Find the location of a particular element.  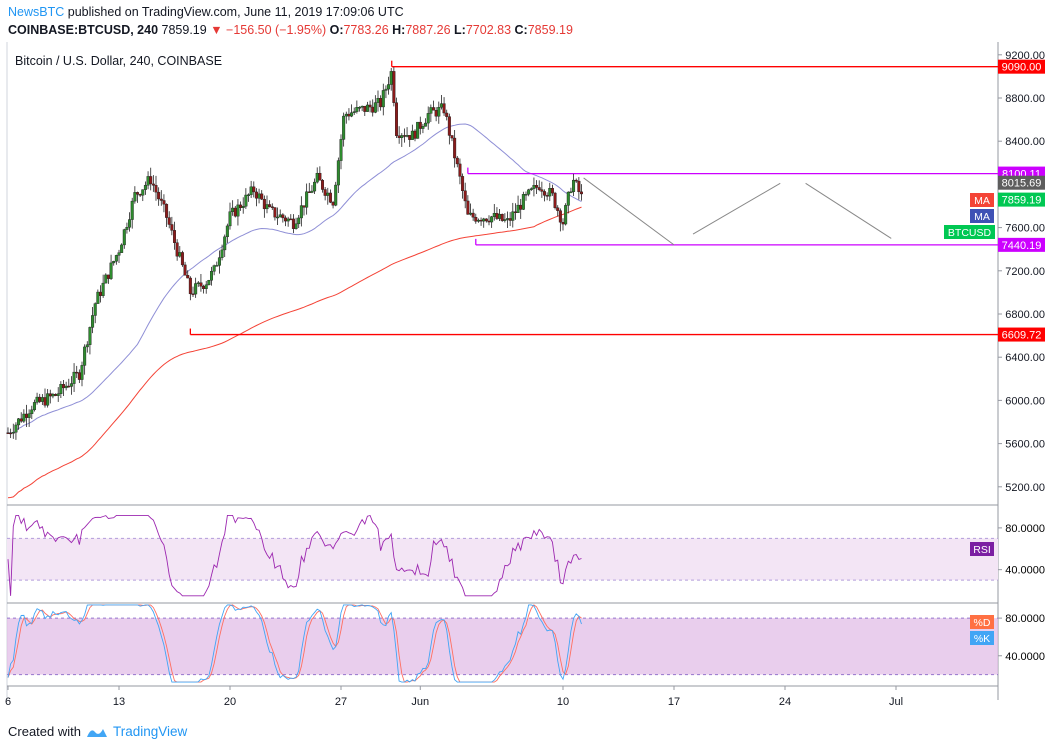

price-tick-label: 9200.00 is located at coordinates (1025, 56).